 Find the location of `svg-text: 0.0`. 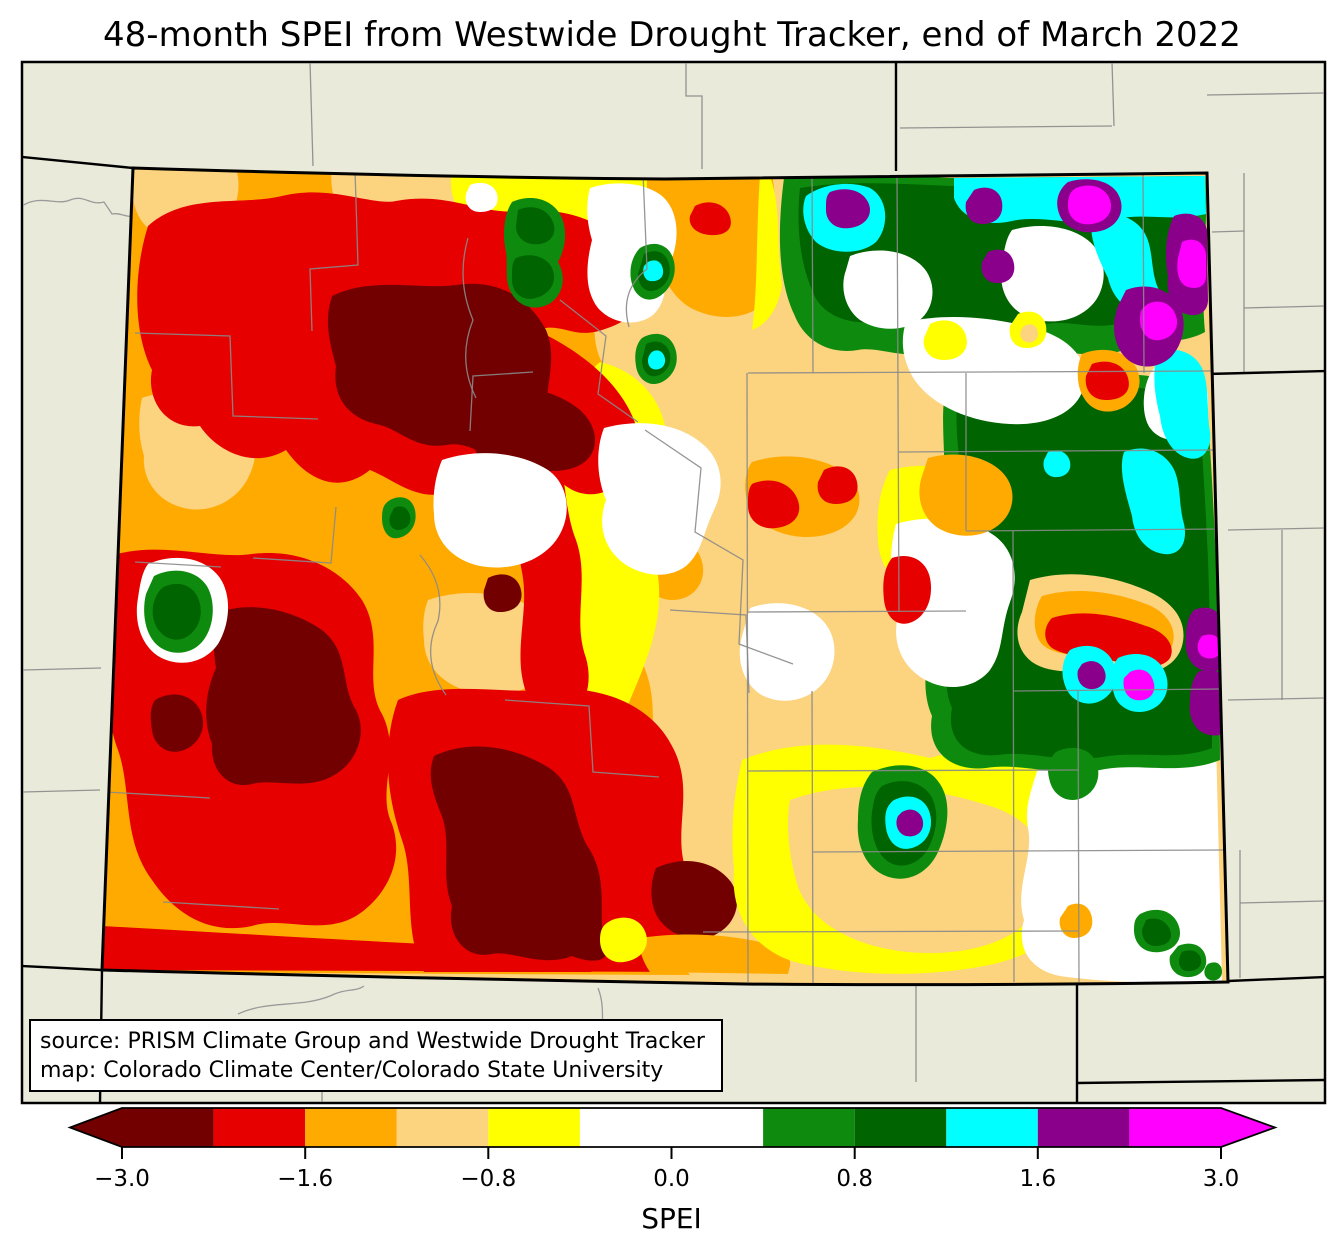

svg-text: 0.0 is located at coordinates (671, 1179).